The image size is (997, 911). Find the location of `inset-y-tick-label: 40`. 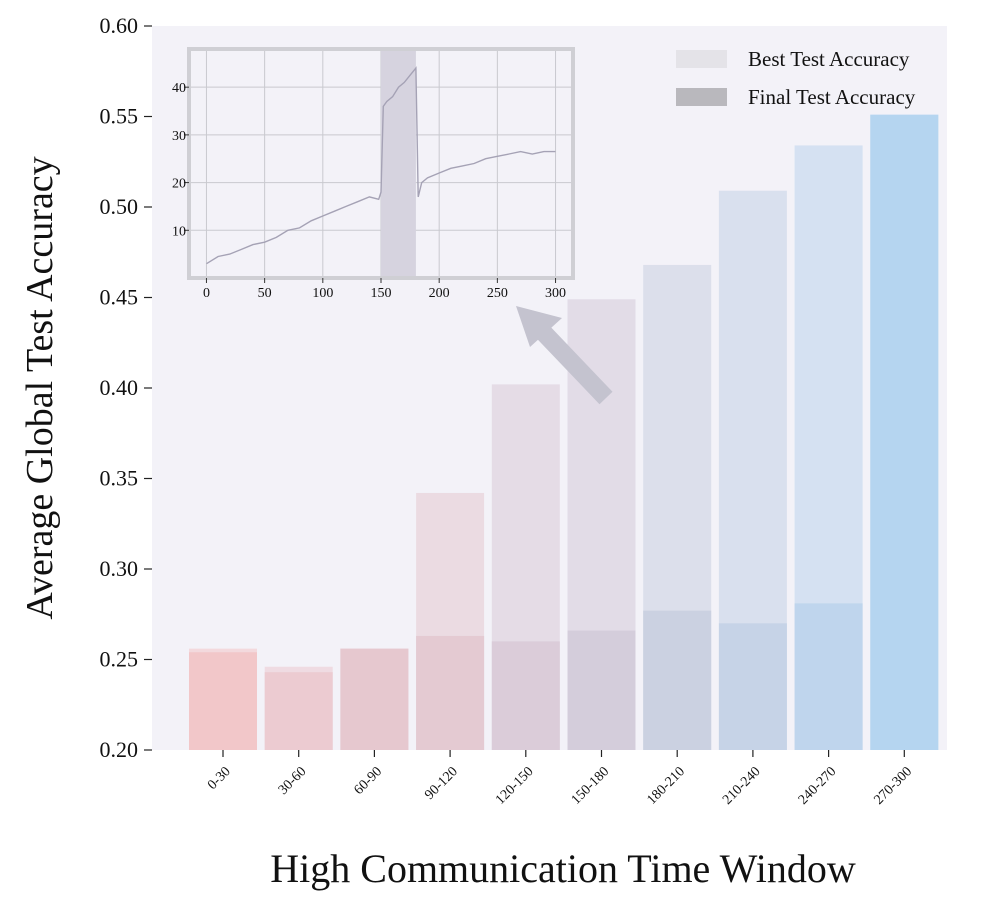

inset-y-tick-label: 40 is located at coordinates (179, 88).